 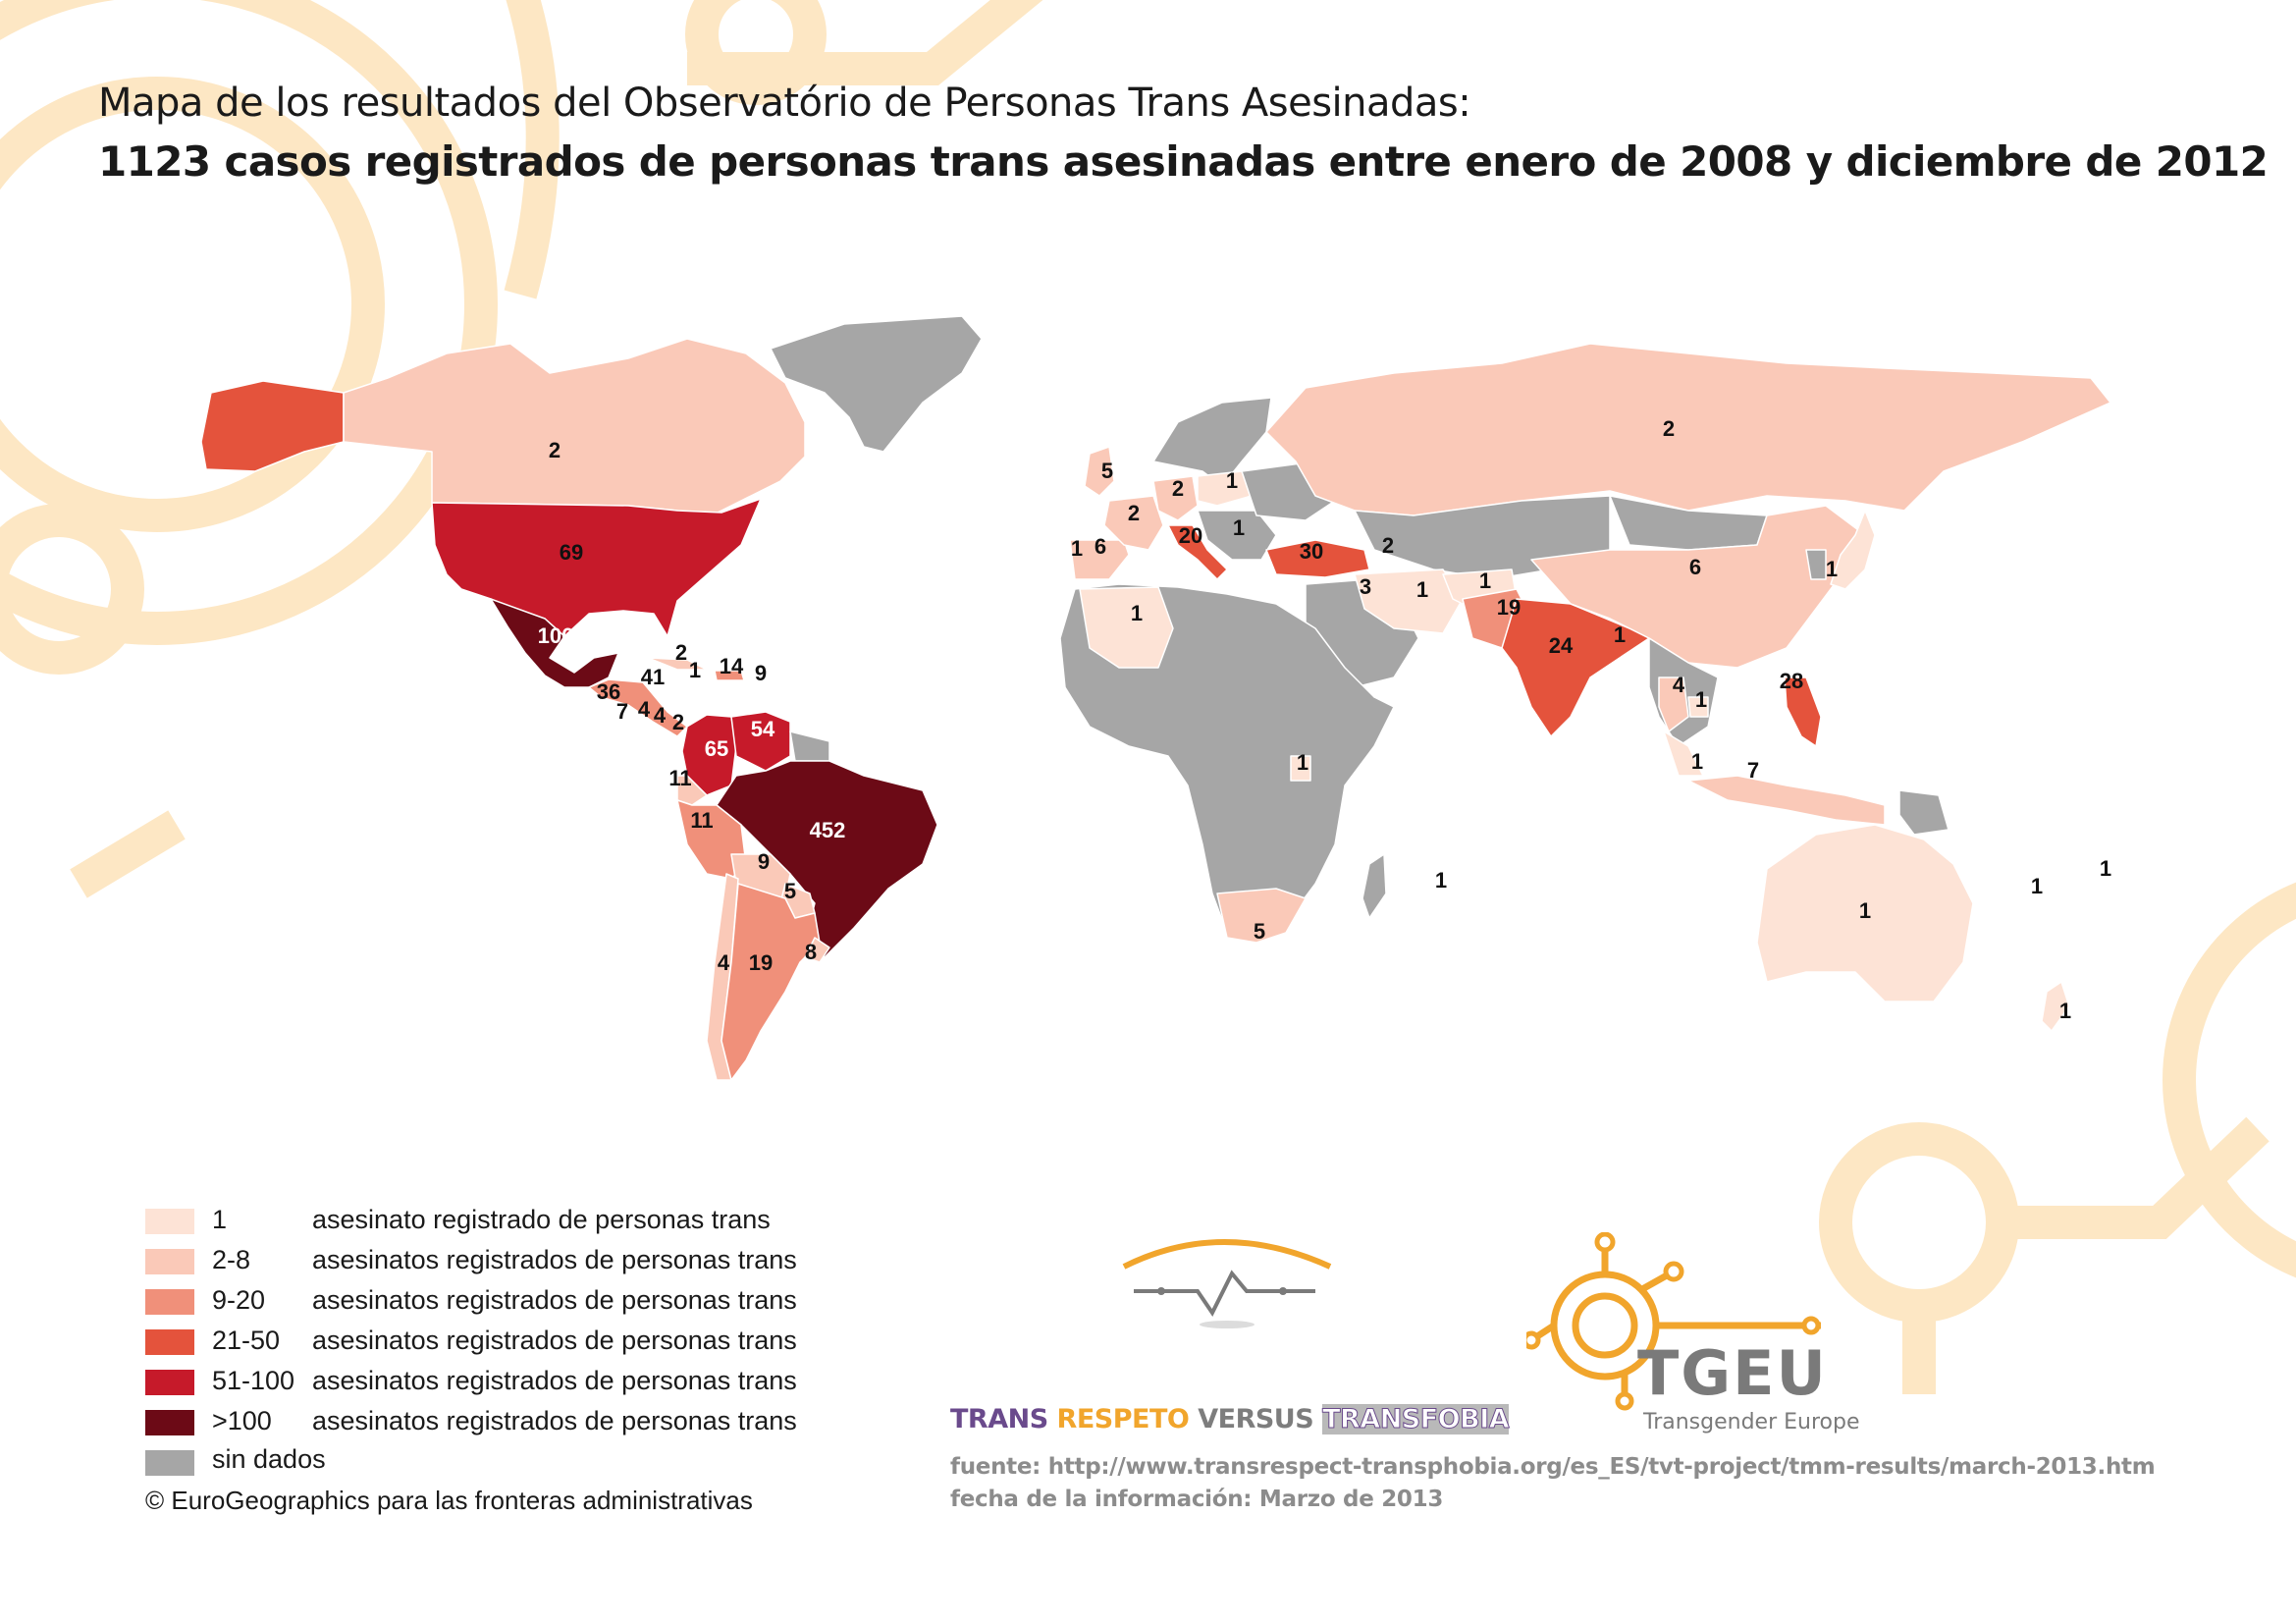 What do you see at coordinates (724, 962) in the screenshot?
I see `map-label-chile: 4` at bounding box center [724, 962].